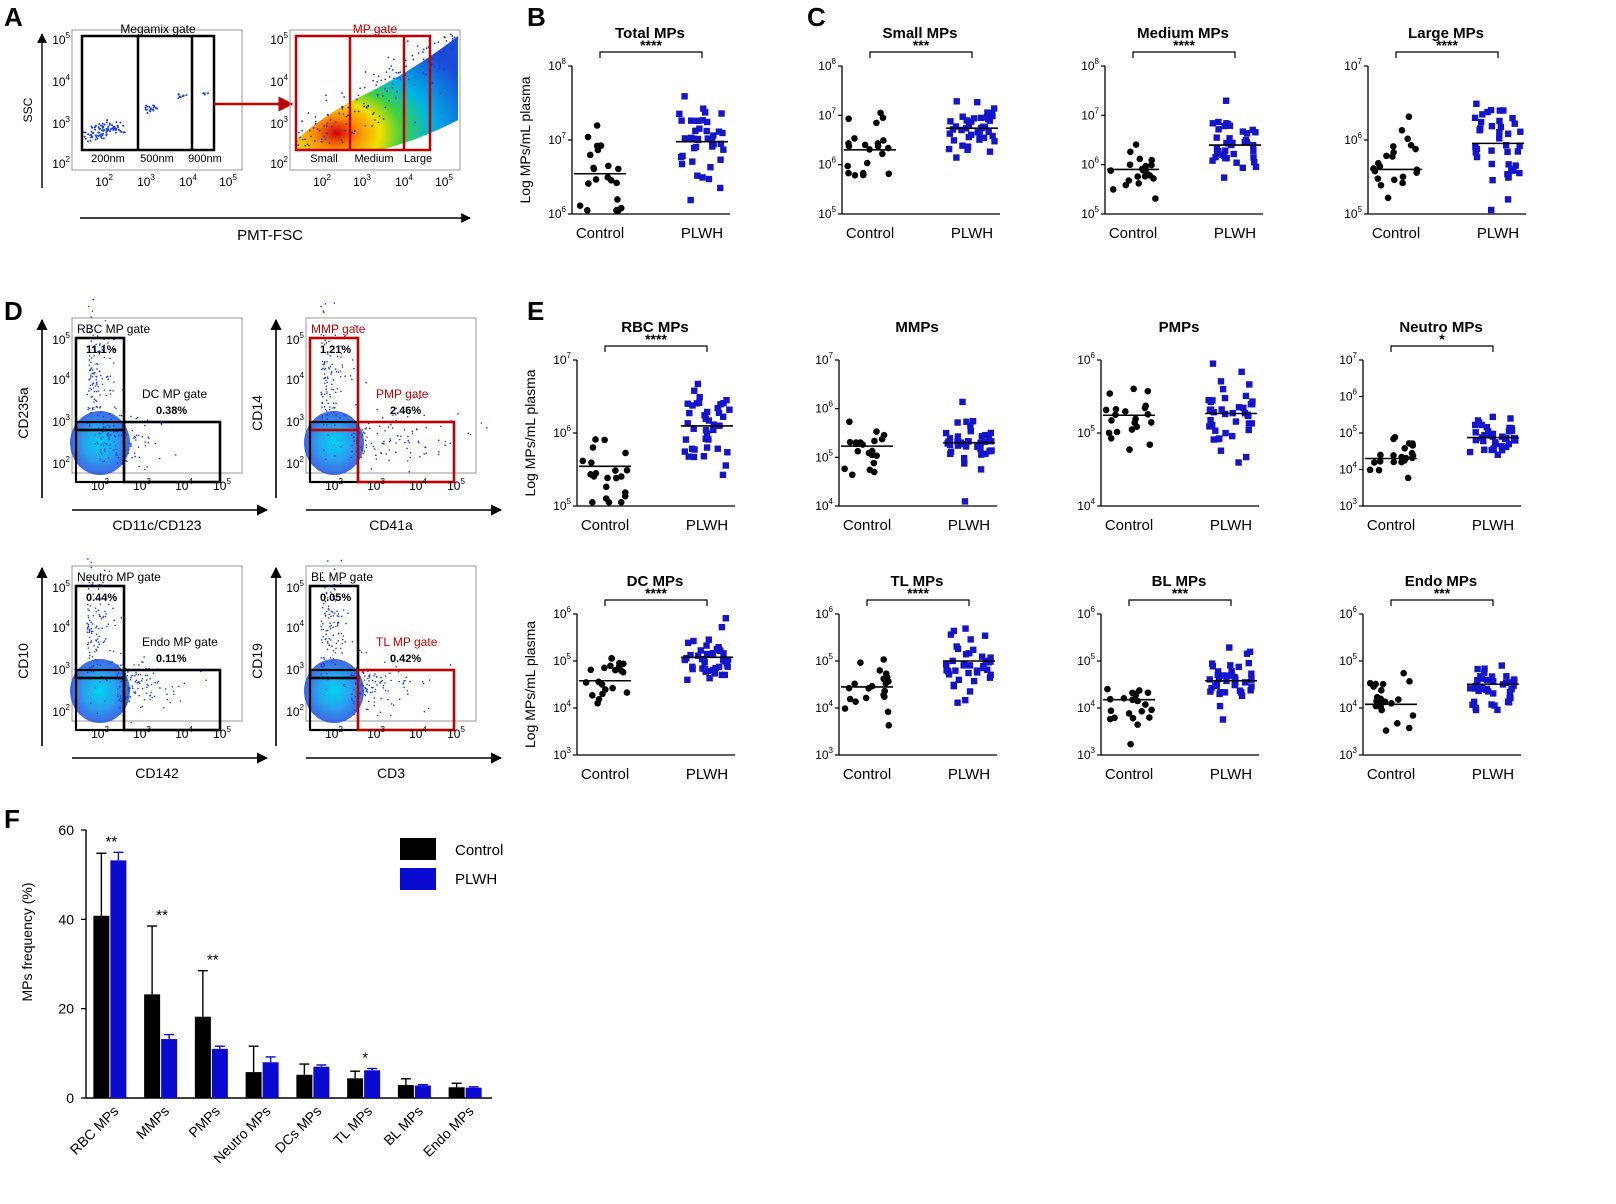 Image resolution: width=1616 pixels, height=1204 pixels. Describe the element at coordinates (172, 700) in the screenshot. I see `gate-right` at that location.